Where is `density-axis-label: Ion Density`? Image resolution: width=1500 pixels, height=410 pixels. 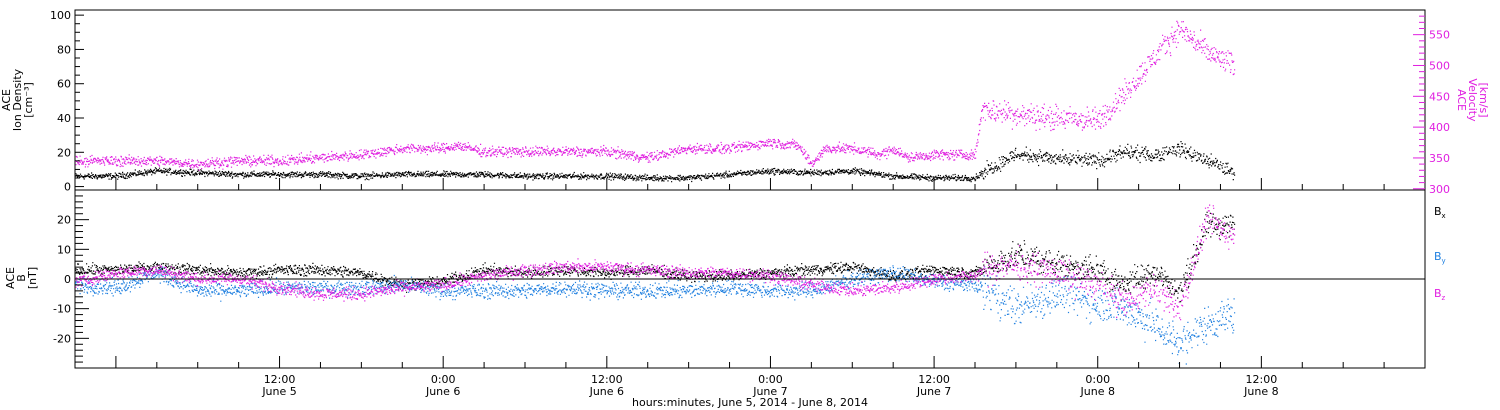 density-axis-label: Ion Density is located at coordinates (17, 99).